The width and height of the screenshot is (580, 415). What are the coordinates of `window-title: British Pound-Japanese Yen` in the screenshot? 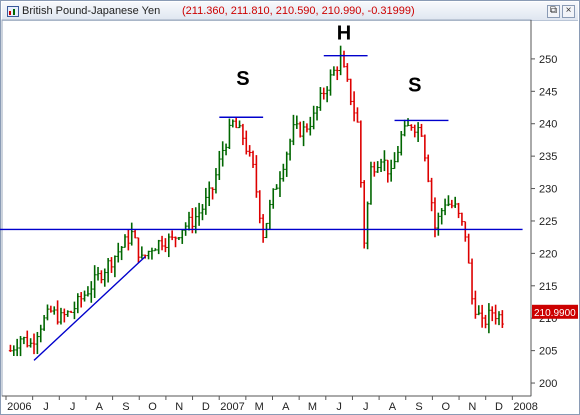 It's located at (91, 11).